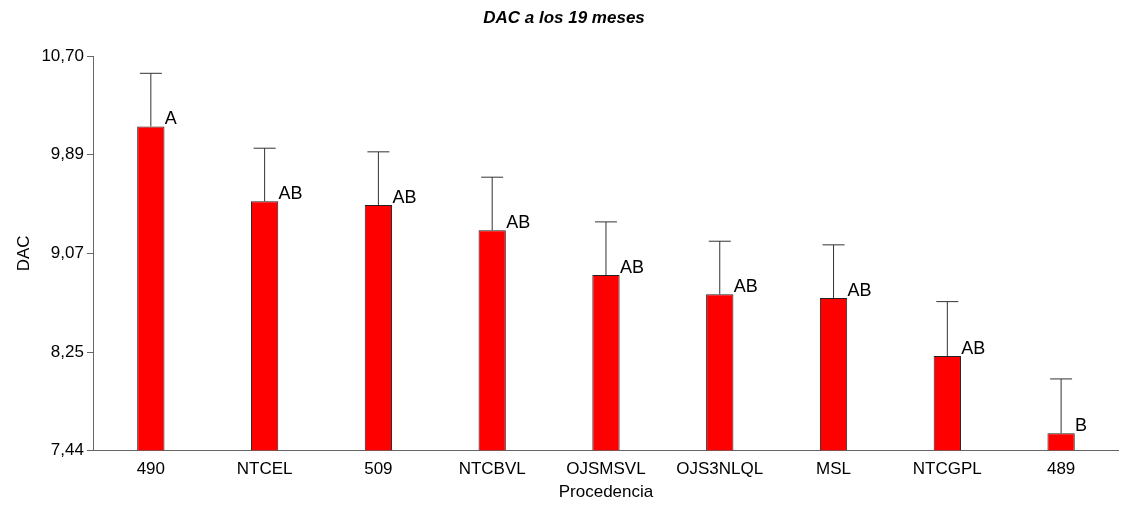  What do you see at coordinates (564, 17) in the screenshot?
I see `chart-title: DAC a los 19 meses` at bounding box center [564, 17].